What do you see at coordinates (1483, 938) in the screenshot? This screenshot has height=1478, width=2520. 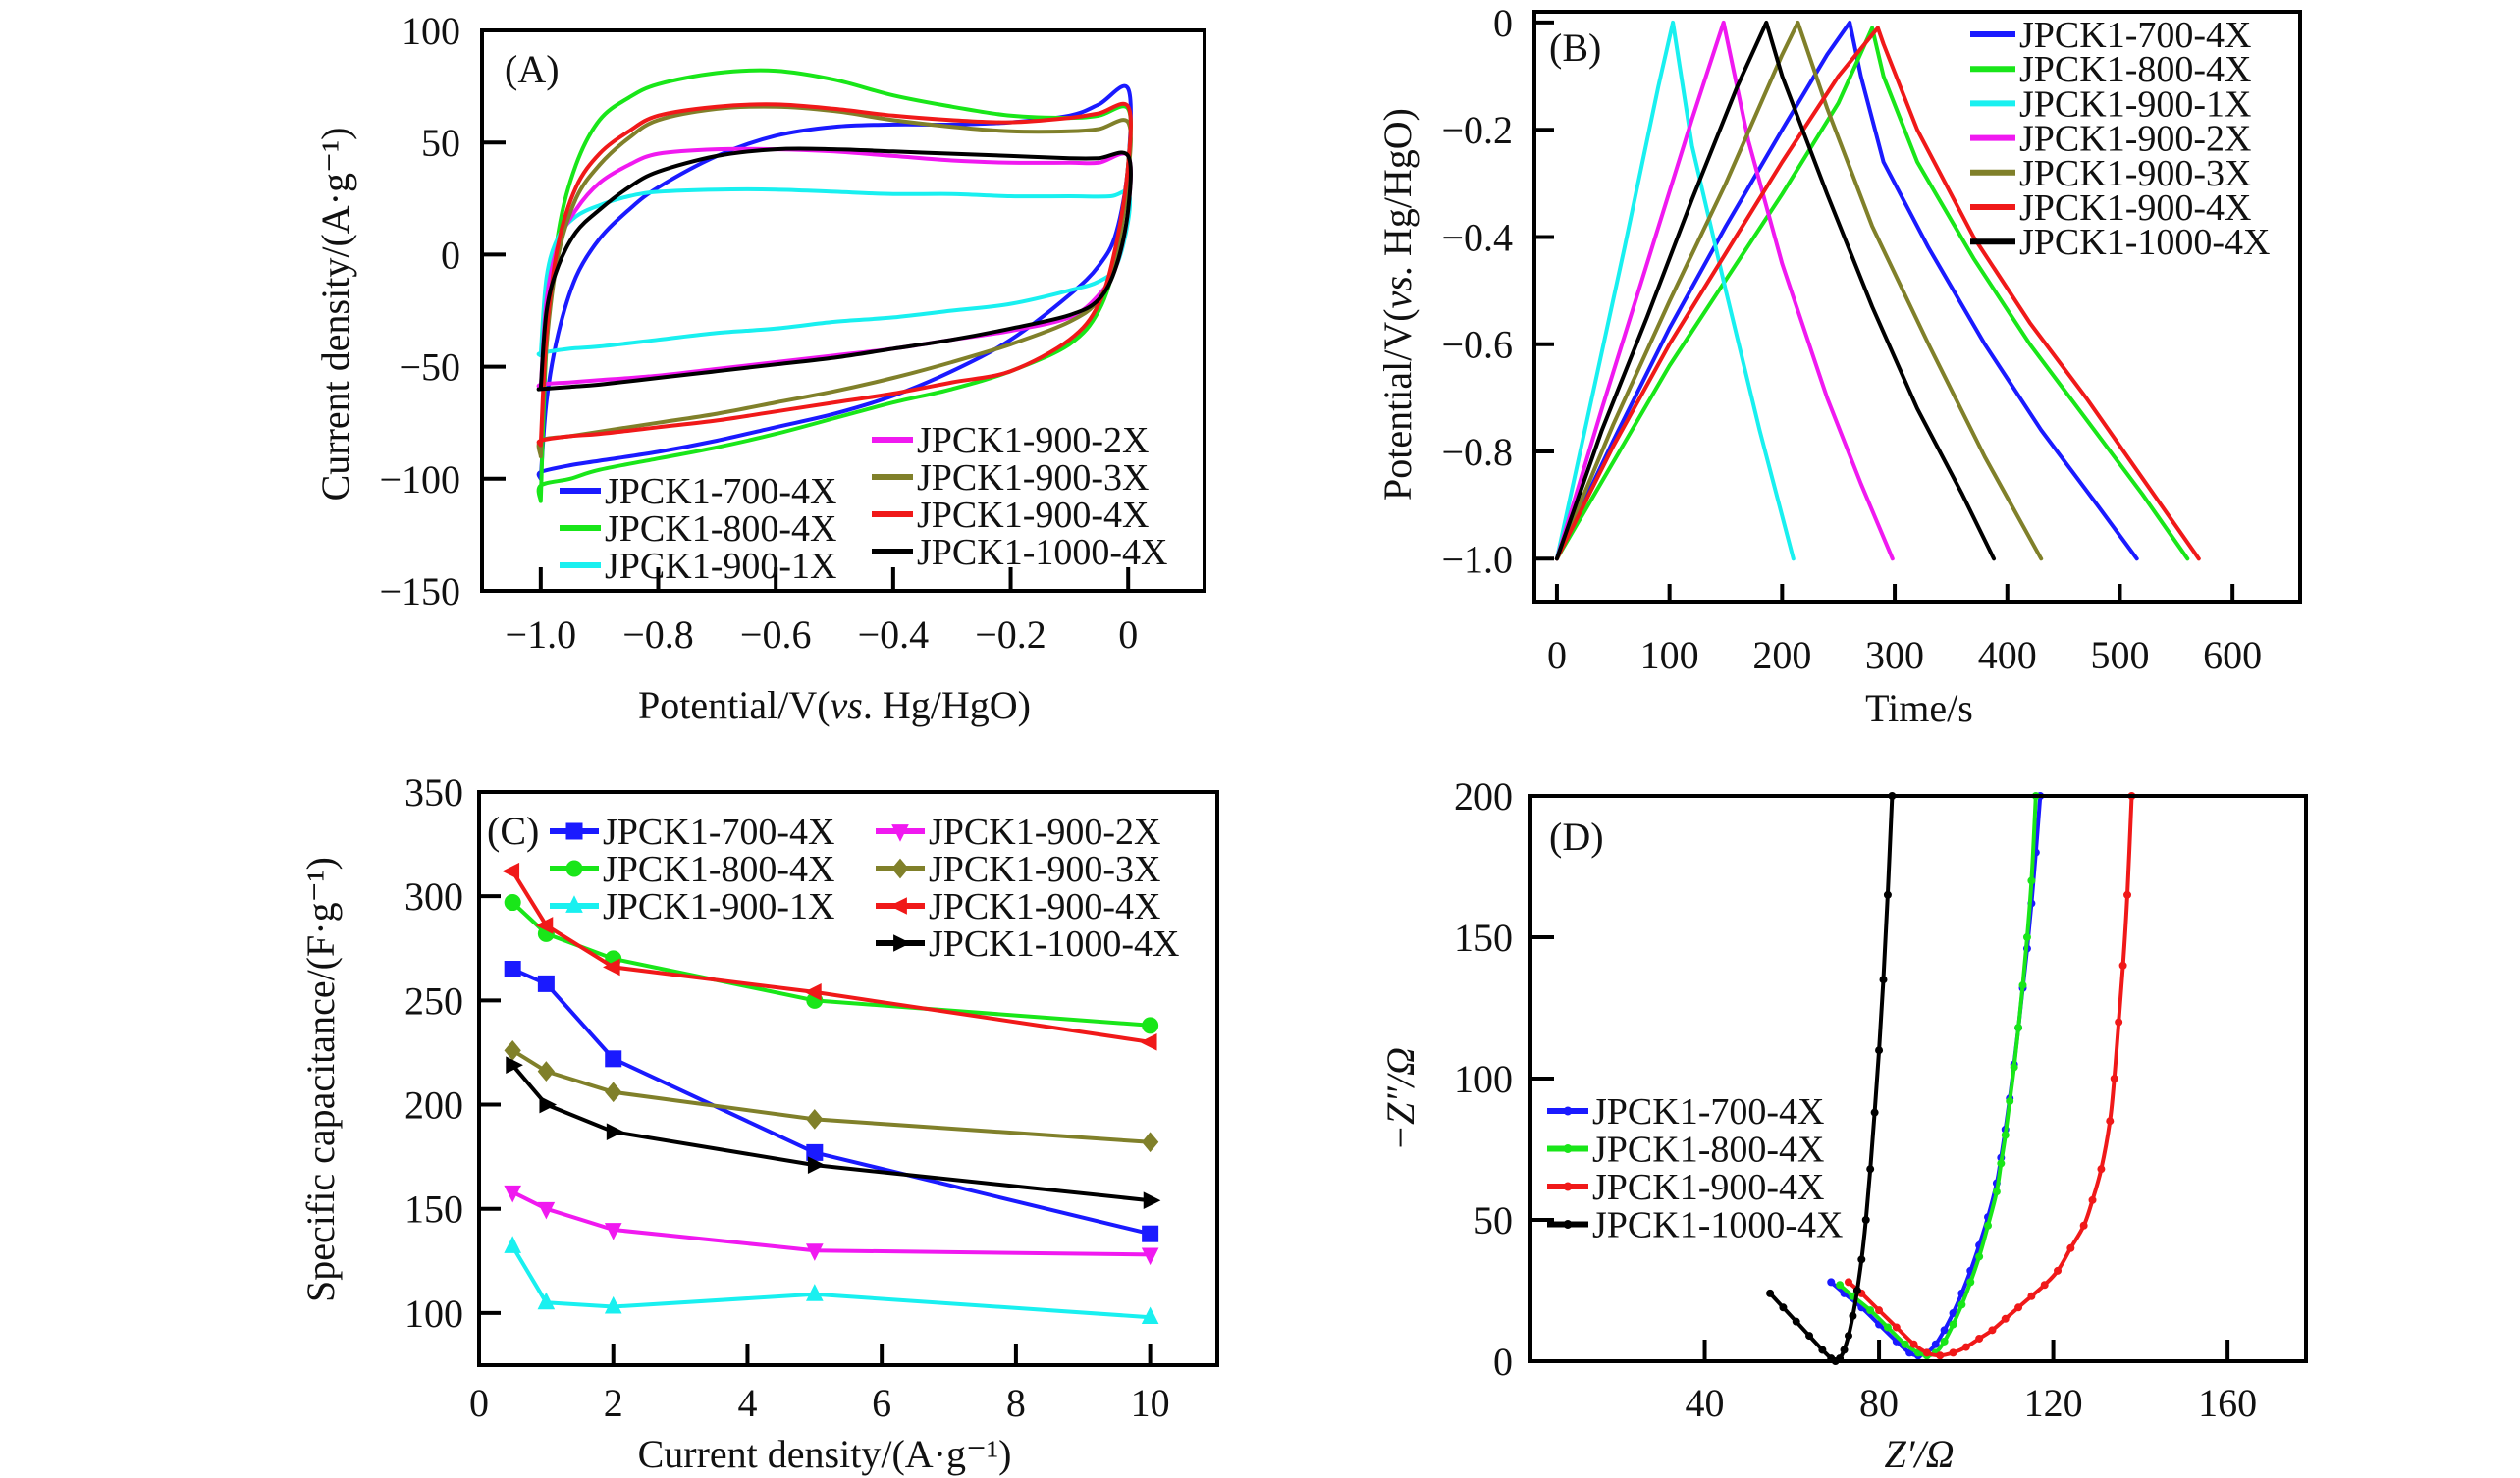 I see `y-tick-label: 150` at bounding box center [1483, 938].